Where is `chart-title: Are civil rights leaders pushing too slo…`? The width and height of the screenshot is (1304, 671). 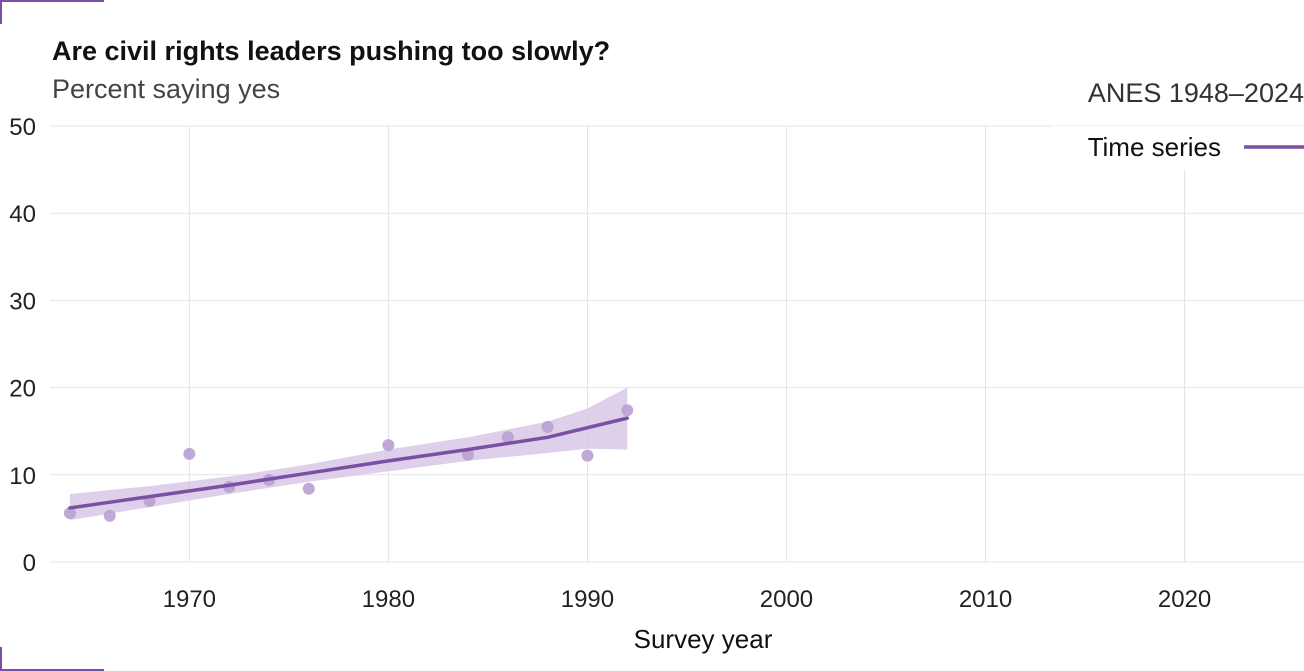
chart-title: Are civil rights leaders pushing too slo… is located at coordinates (331, 51).